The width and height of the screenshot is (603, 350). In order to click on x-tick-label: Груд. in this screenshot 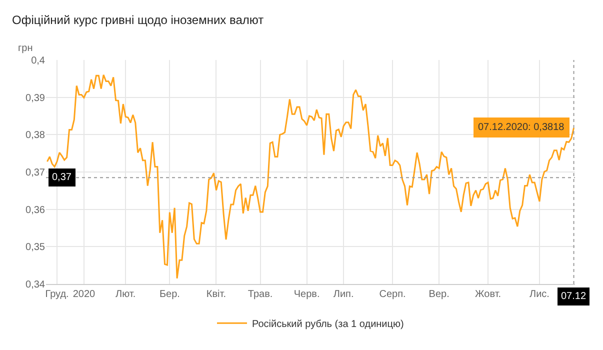, I will do `click(57, 294)`.